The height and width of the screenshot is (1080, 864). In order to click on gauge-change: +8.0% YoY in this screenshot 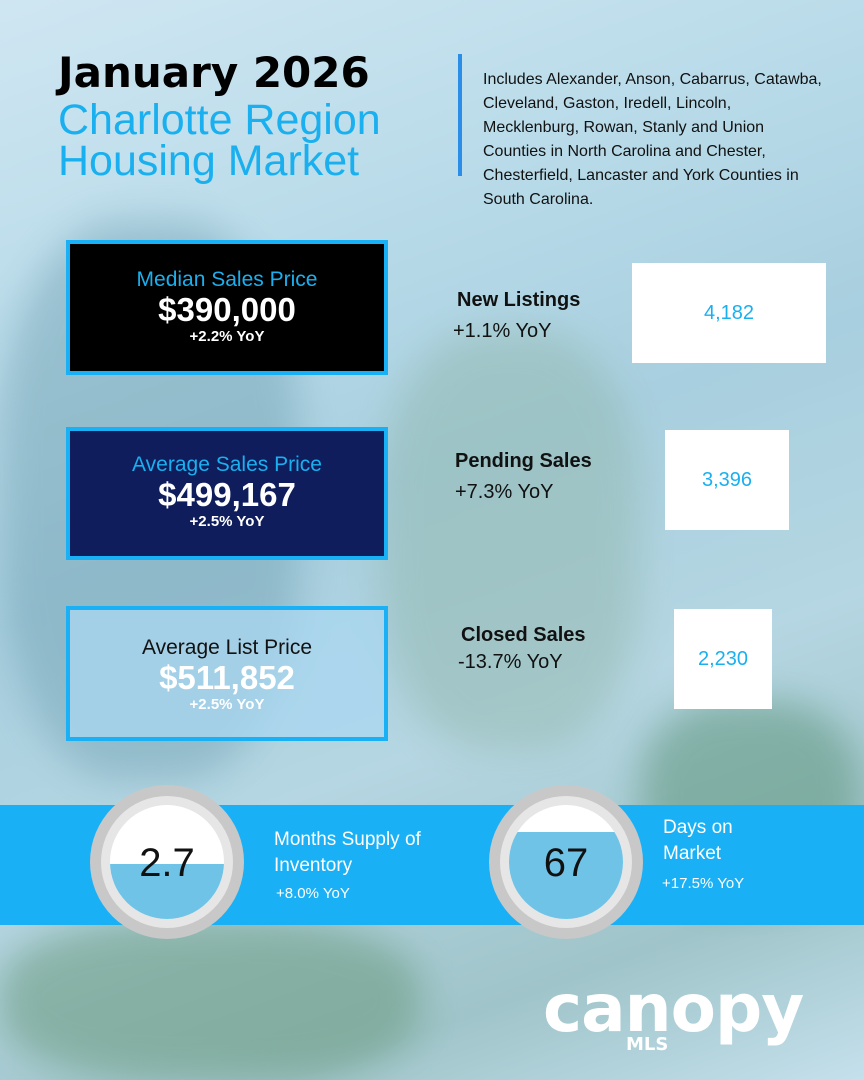, I will do `click(313, 893)`.